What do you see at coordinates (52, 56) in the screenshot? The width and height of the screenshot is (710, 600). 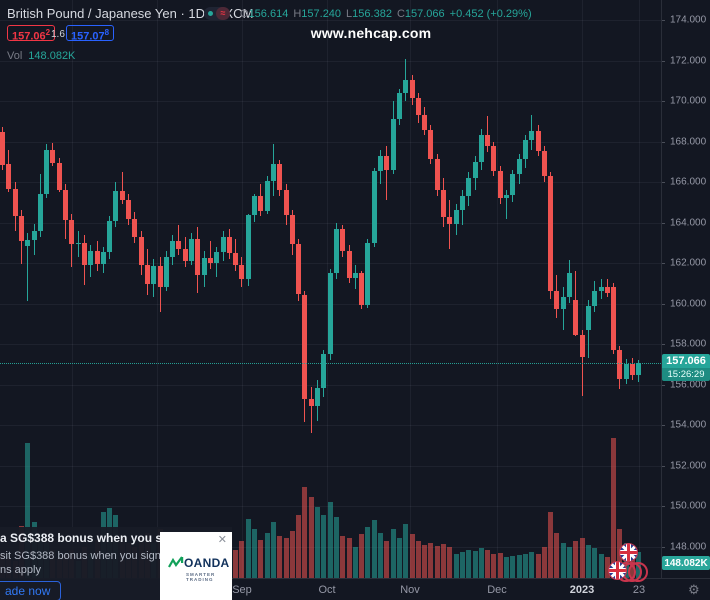 I see `volume-value: 148.082K` at bounding box center [52, 56].